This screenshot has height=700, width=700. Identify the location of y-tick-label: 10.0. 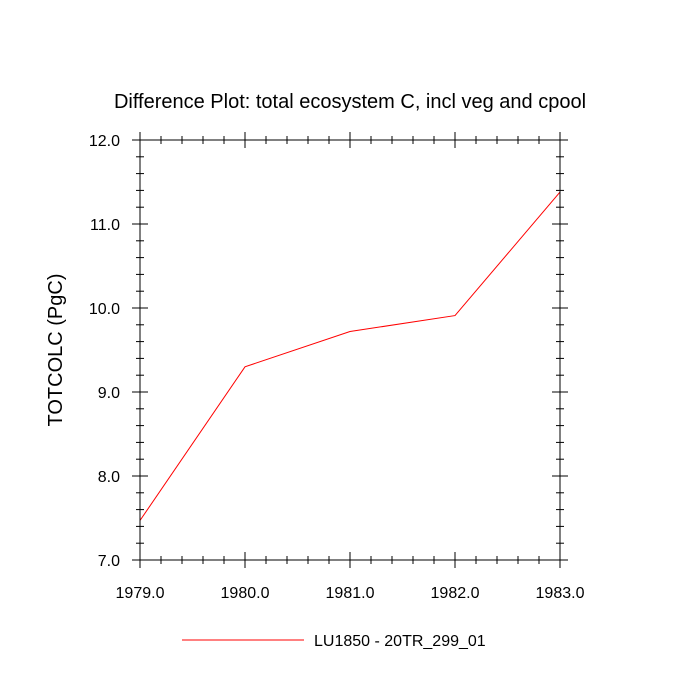
(104, 309).